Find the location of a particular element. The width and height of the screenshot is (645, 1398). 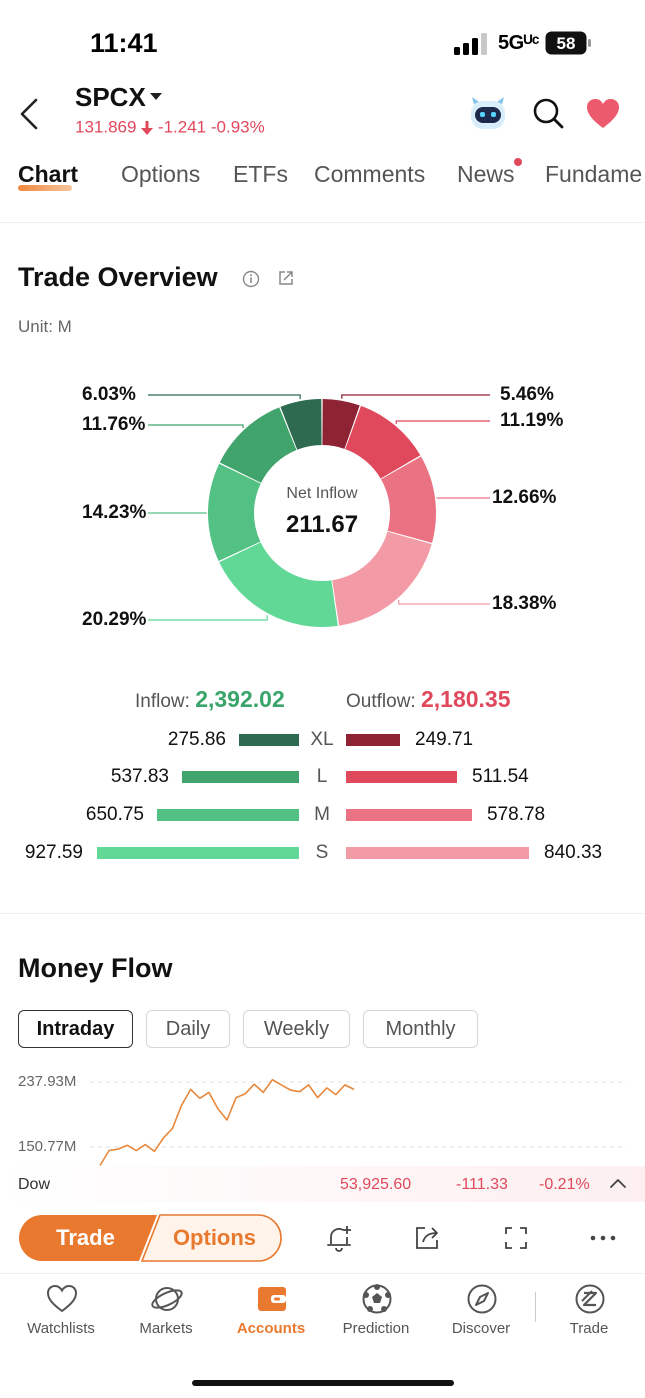

inflow-label: Inflow: is located at coordinates (162, 701).